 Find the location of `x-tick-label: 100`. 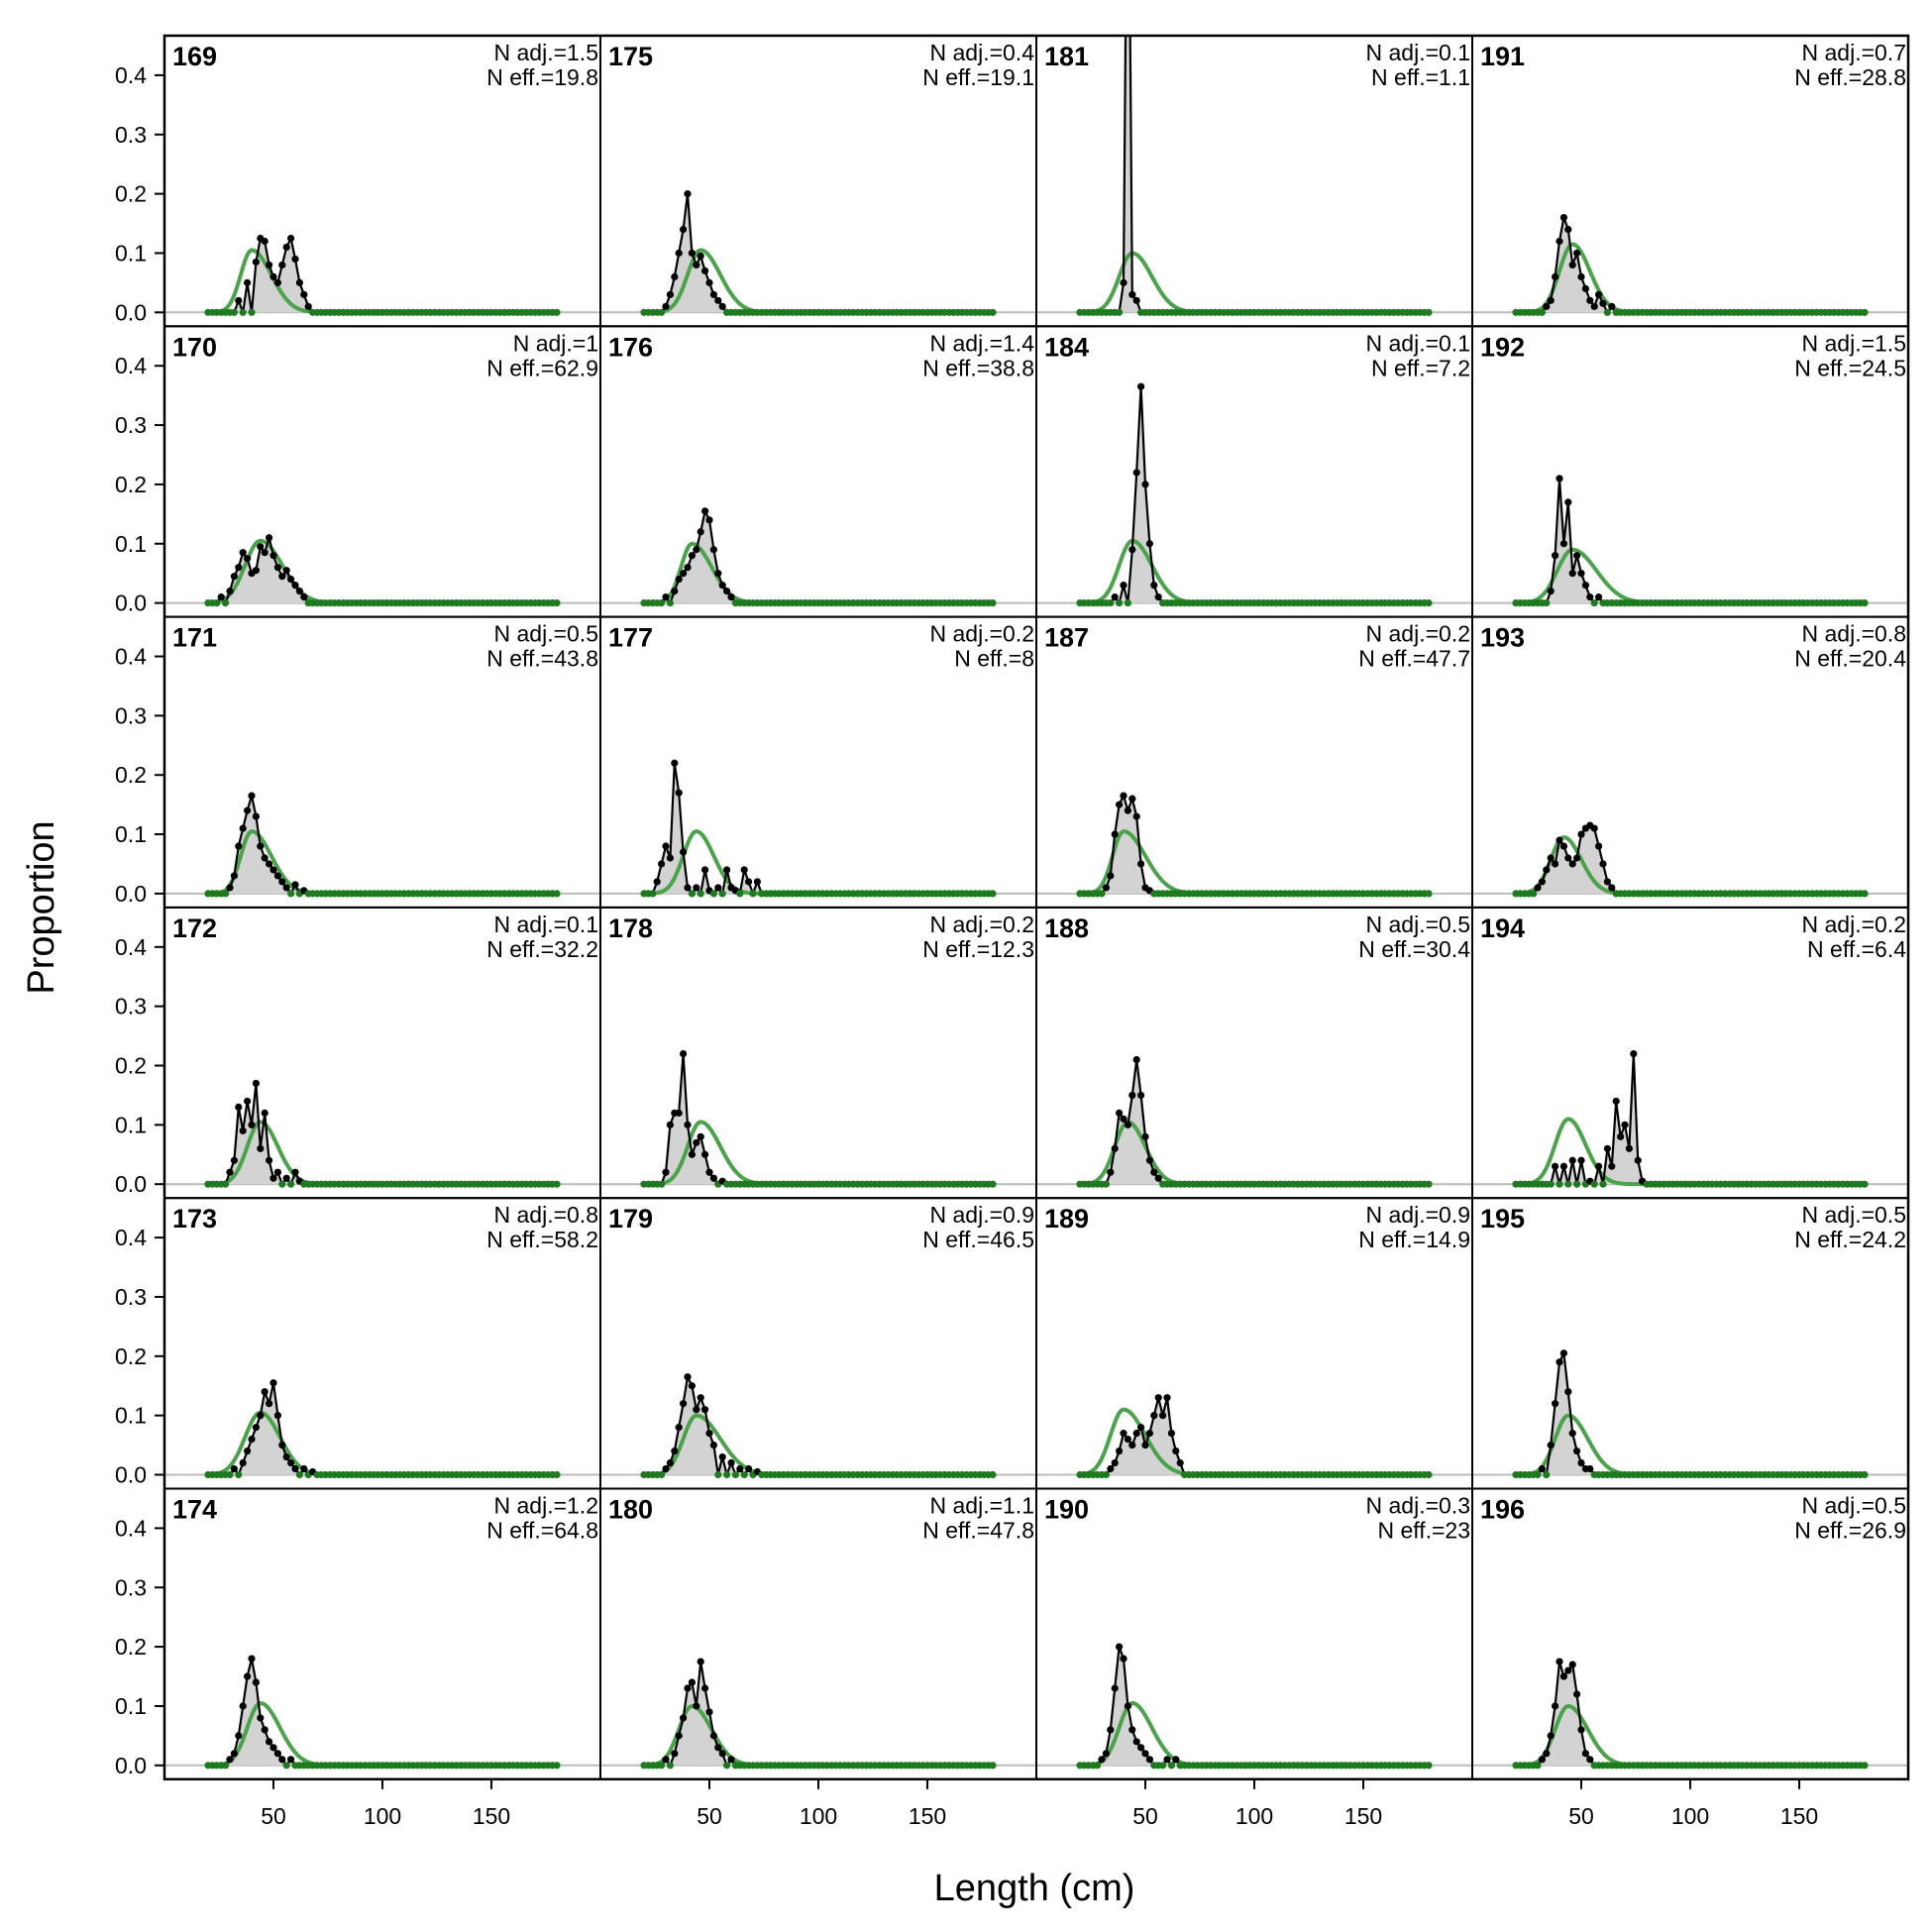

x-tick-label: 100 is located at coordinates (1254, 1816).